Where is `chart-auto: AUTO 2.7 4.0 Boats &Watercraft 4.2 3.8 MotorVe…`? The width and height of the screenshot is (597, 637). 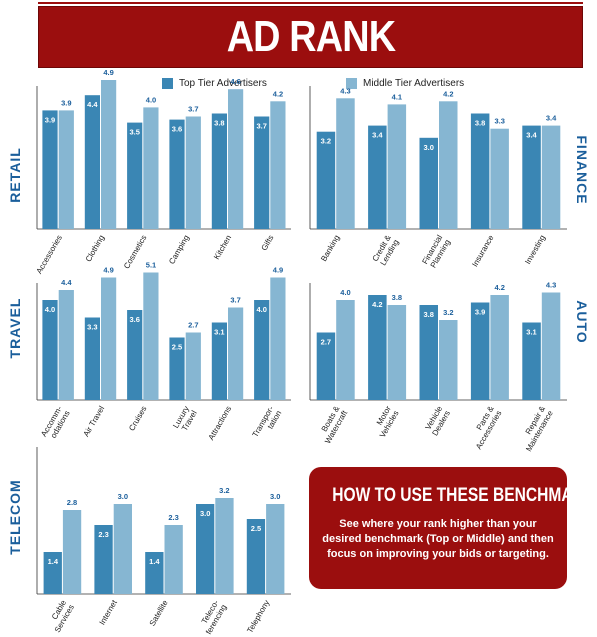 chart-auto: AUTO 2.7 4.0 Boats &Watercraft 4.2 3.8 MotorVe… is located at coordinates (449, 367).